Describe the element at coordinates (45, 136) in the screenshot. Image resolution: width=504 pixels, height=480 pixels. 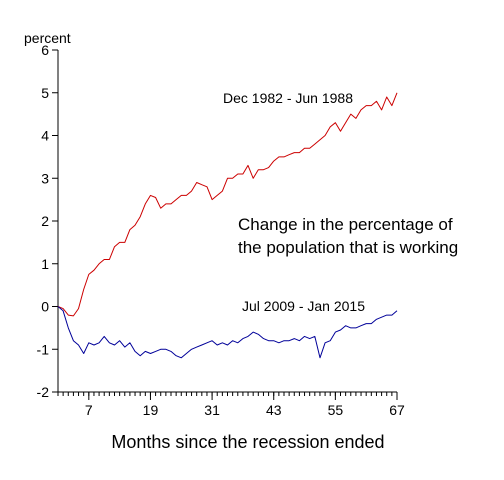
I see `y-tick-label: 4` at that location.